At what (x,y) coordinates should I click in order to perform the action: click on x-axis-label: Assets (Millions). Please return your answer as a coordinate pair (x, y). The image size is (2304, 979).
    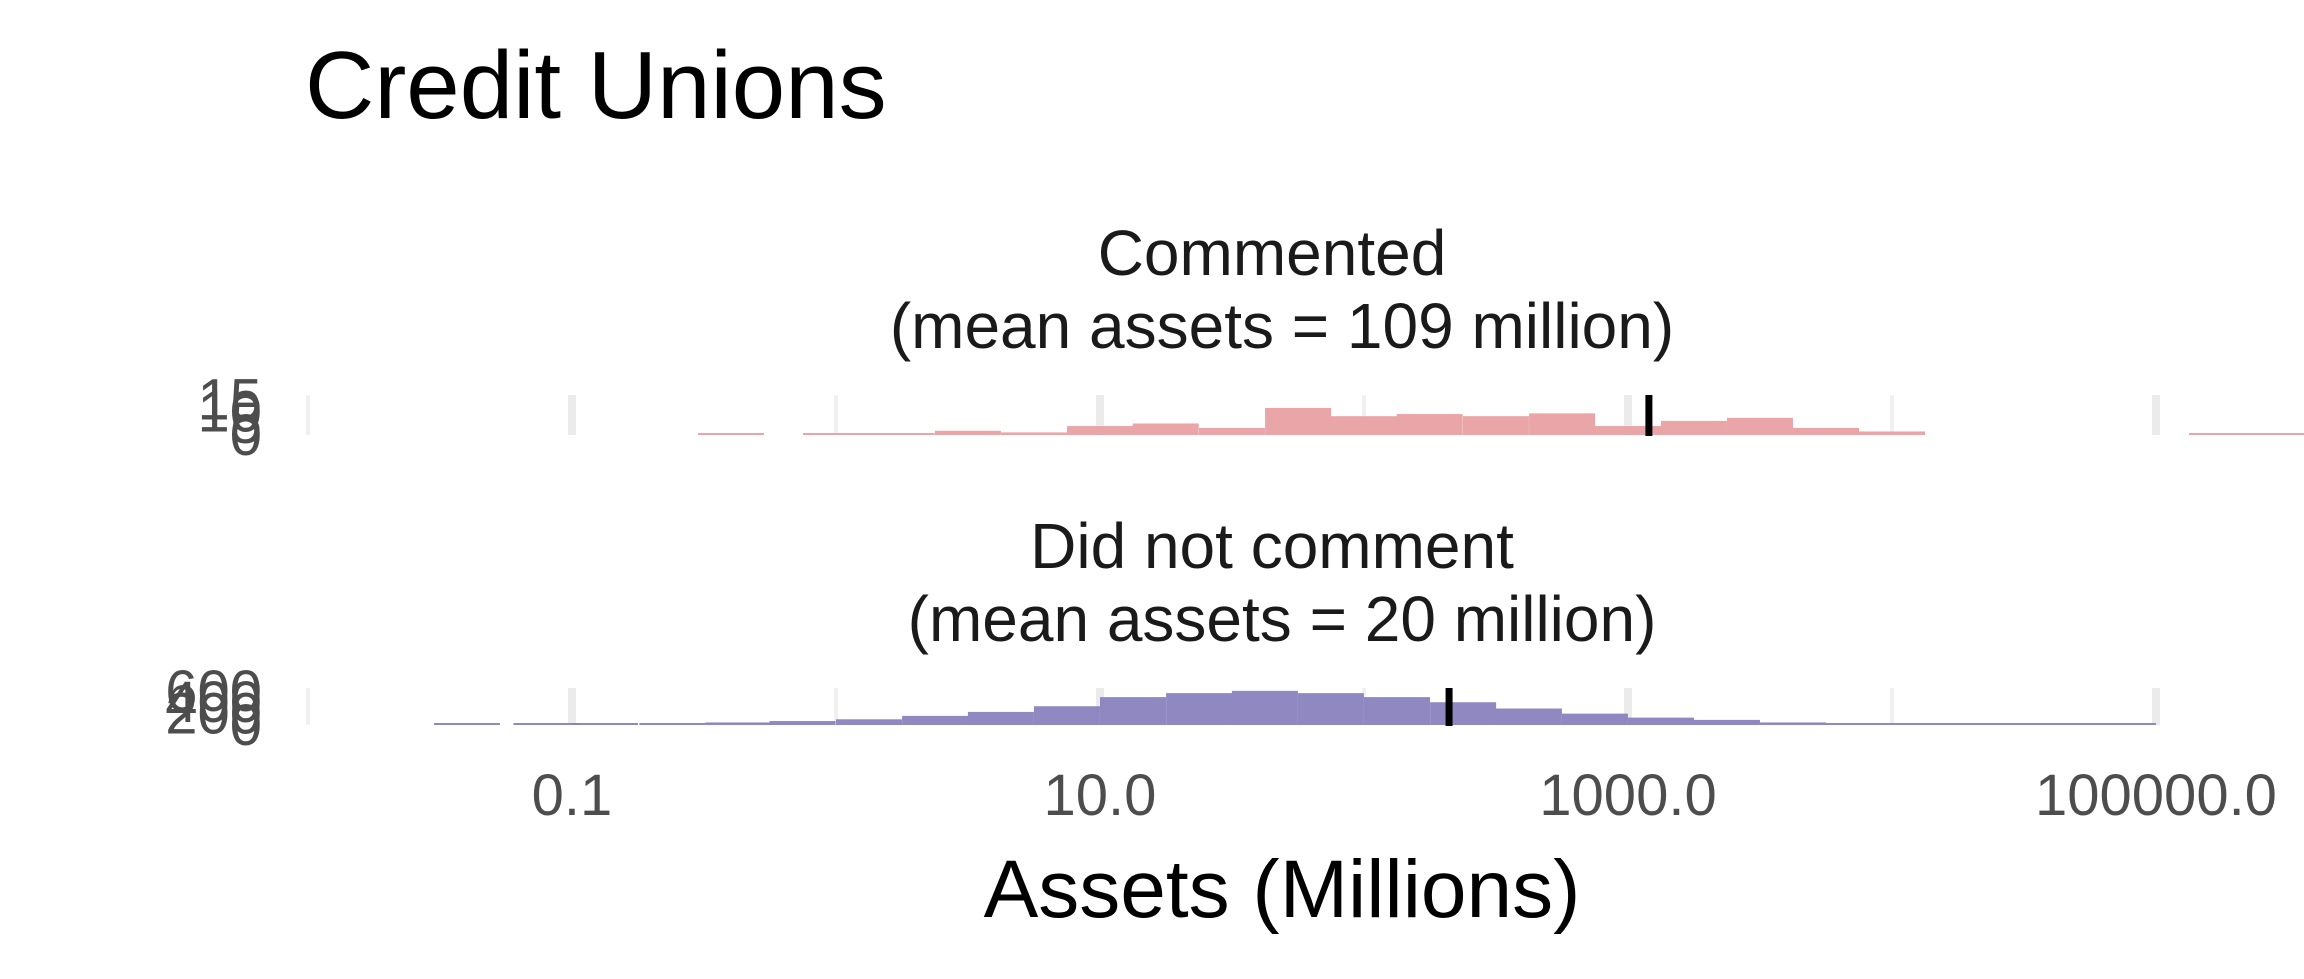
    Looking at the image, I should click on (1282, 889).